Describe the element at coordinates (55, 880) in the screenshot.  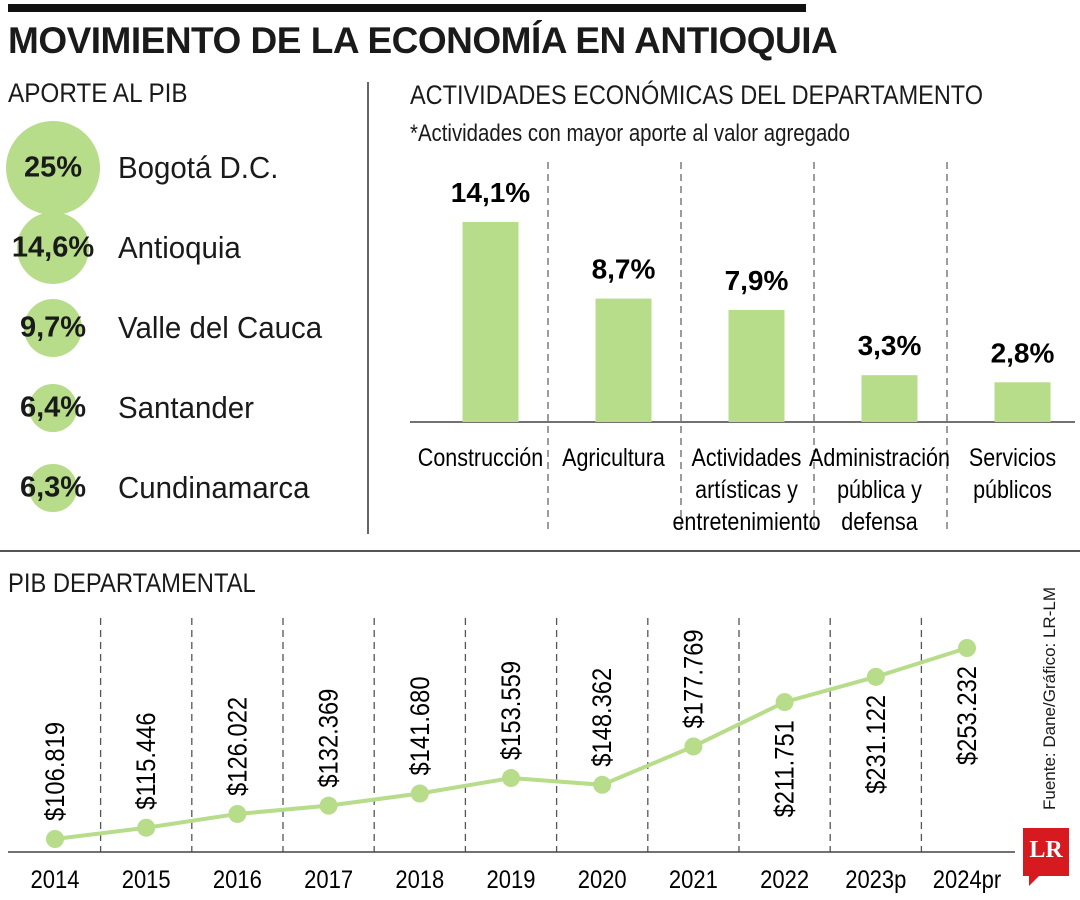
I see `year-label: 2014` at that location.